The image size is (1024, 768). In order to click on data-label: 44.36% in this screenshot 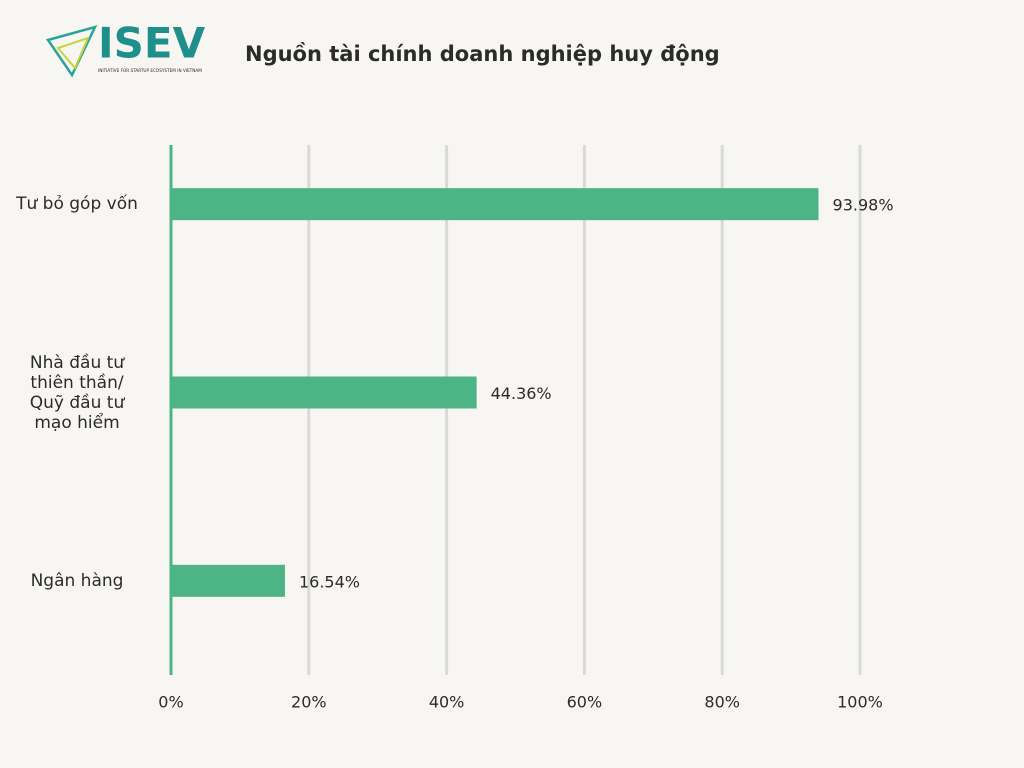, I will do `click(521, 393)`.